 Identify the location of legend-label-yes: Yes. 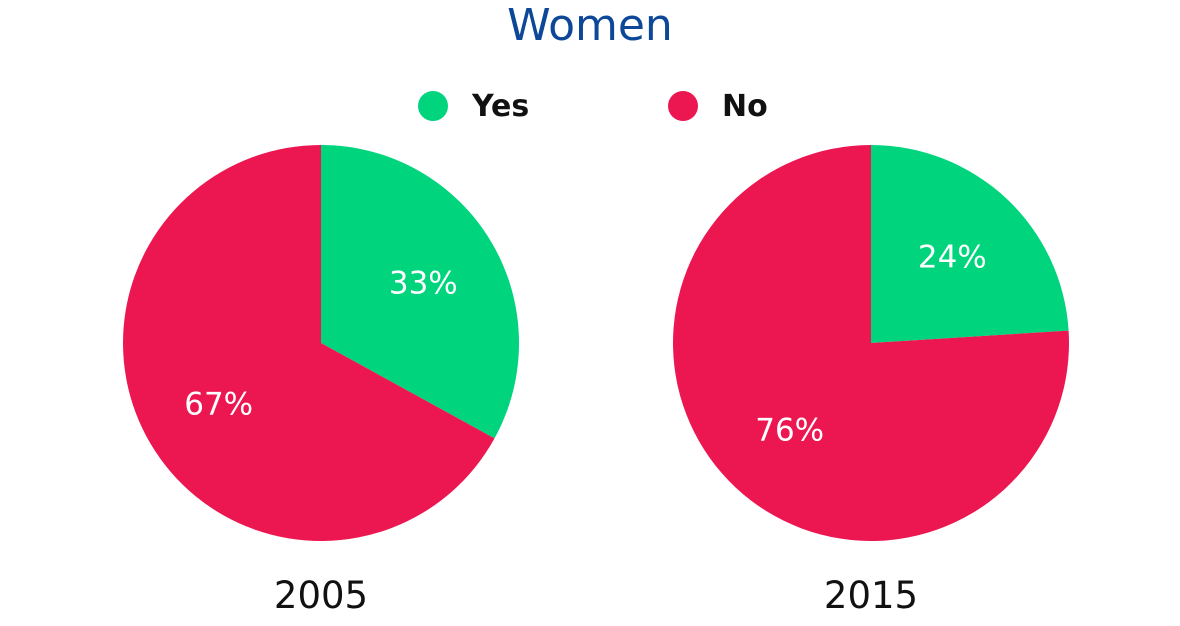
(501, 106).